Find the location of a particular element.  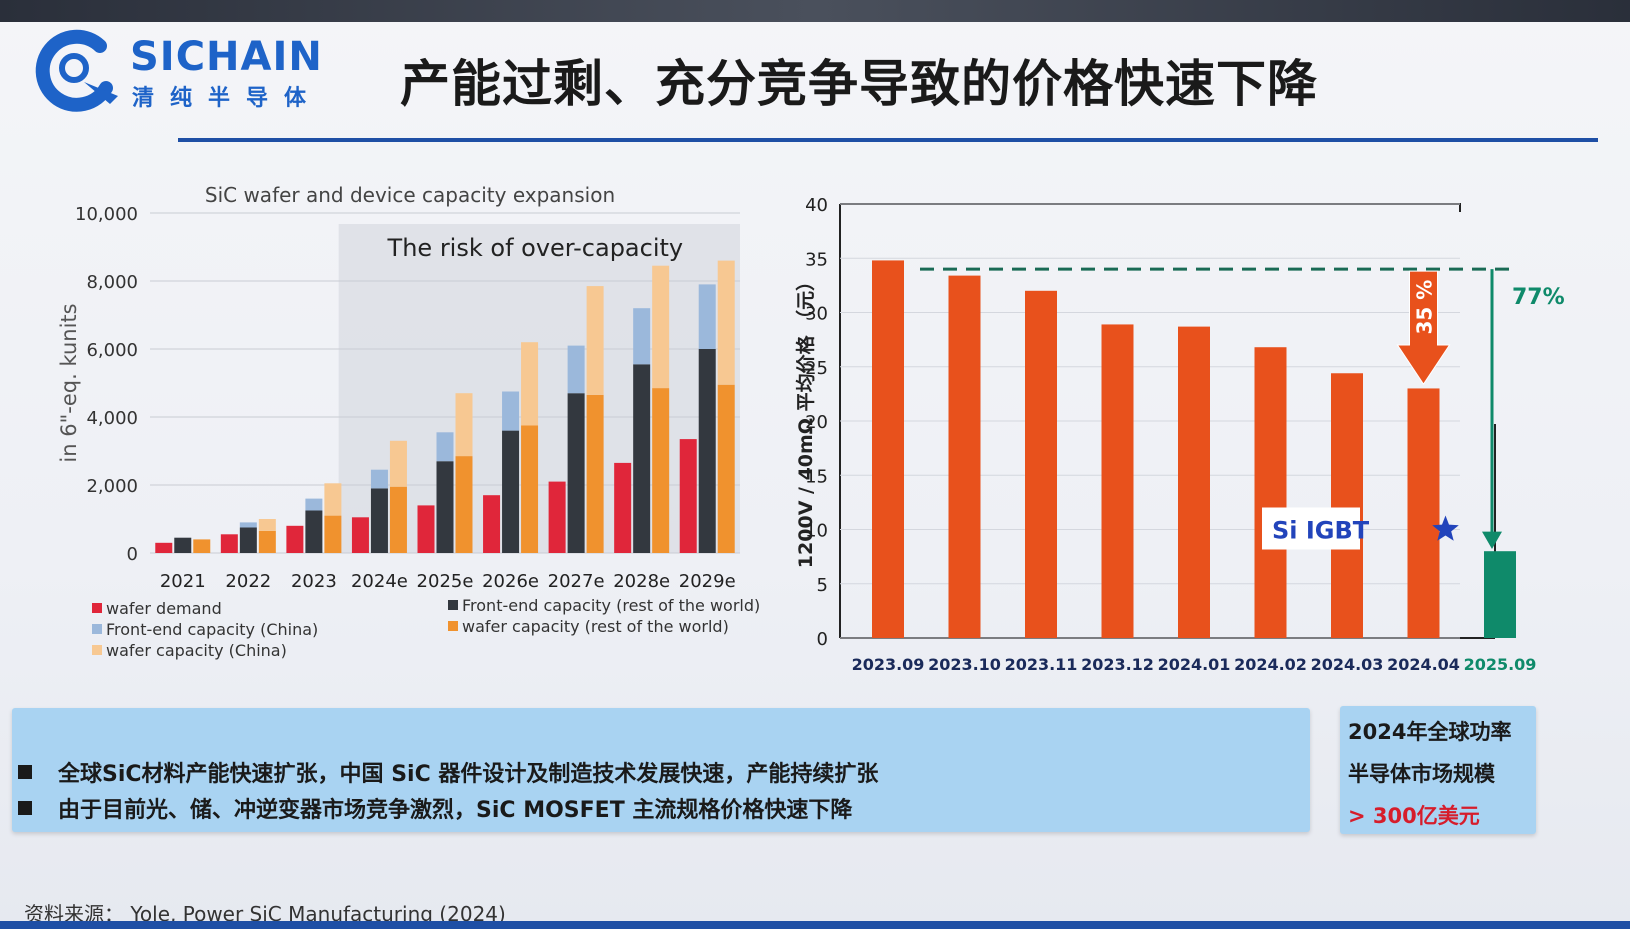

over-capacity-annotation: The risk of over-capacity is located at coordinates (535, 248).